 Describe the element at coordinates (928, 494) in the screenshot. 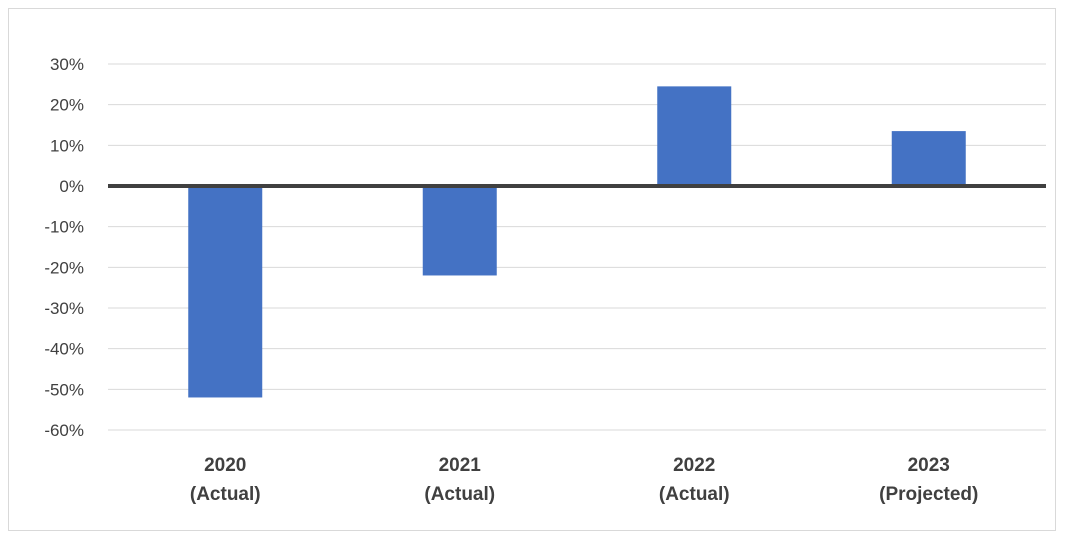

I see `x-tick-label: (Projected)` at that location.